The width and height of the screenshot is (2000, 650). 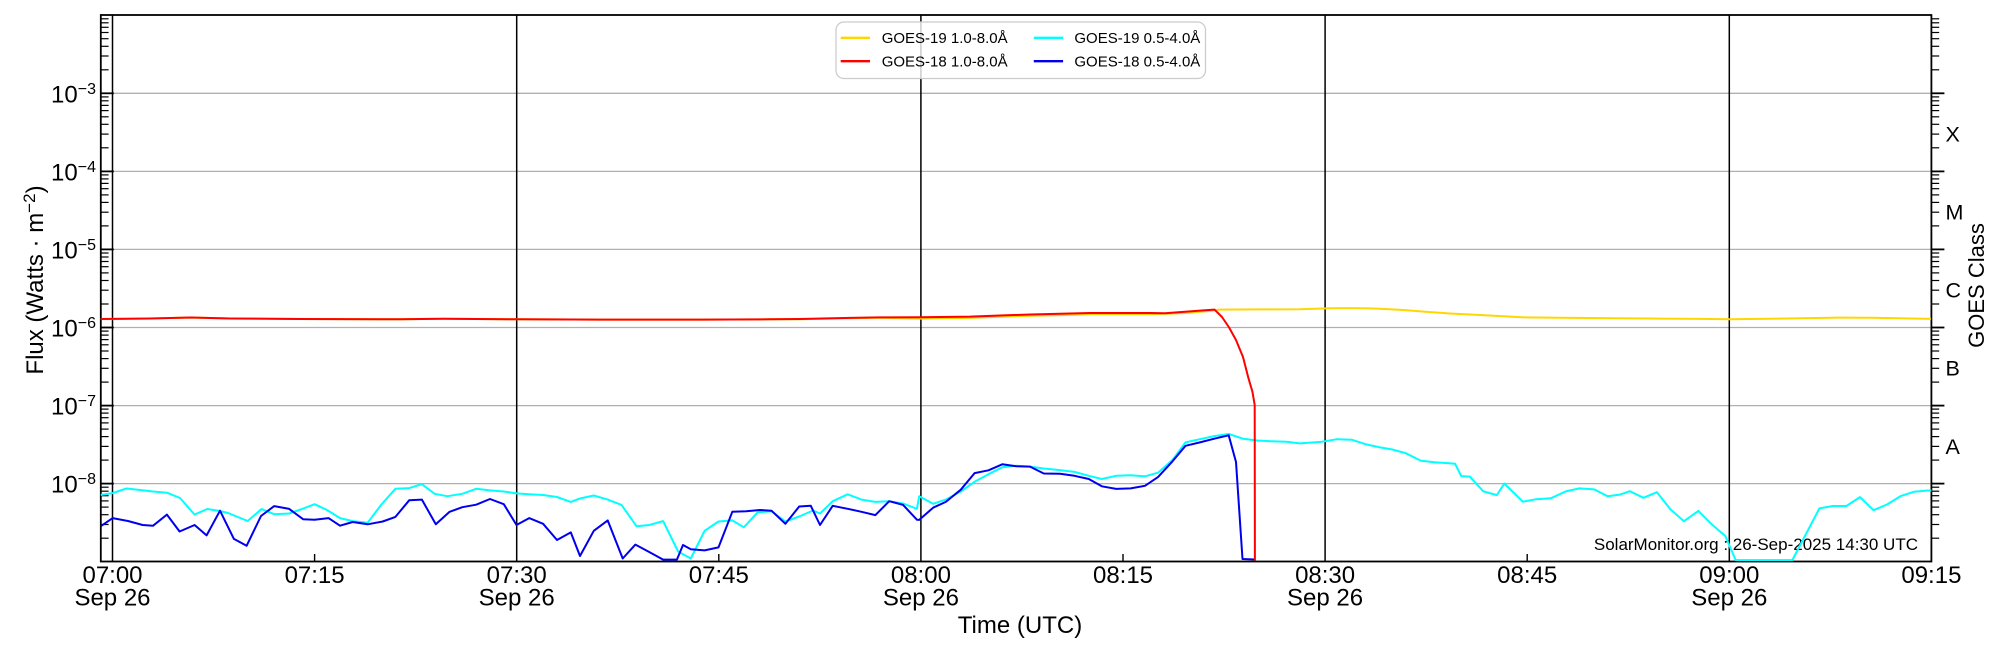 I want to click on svg-text: 09:00, so click(x=1729, y=575).